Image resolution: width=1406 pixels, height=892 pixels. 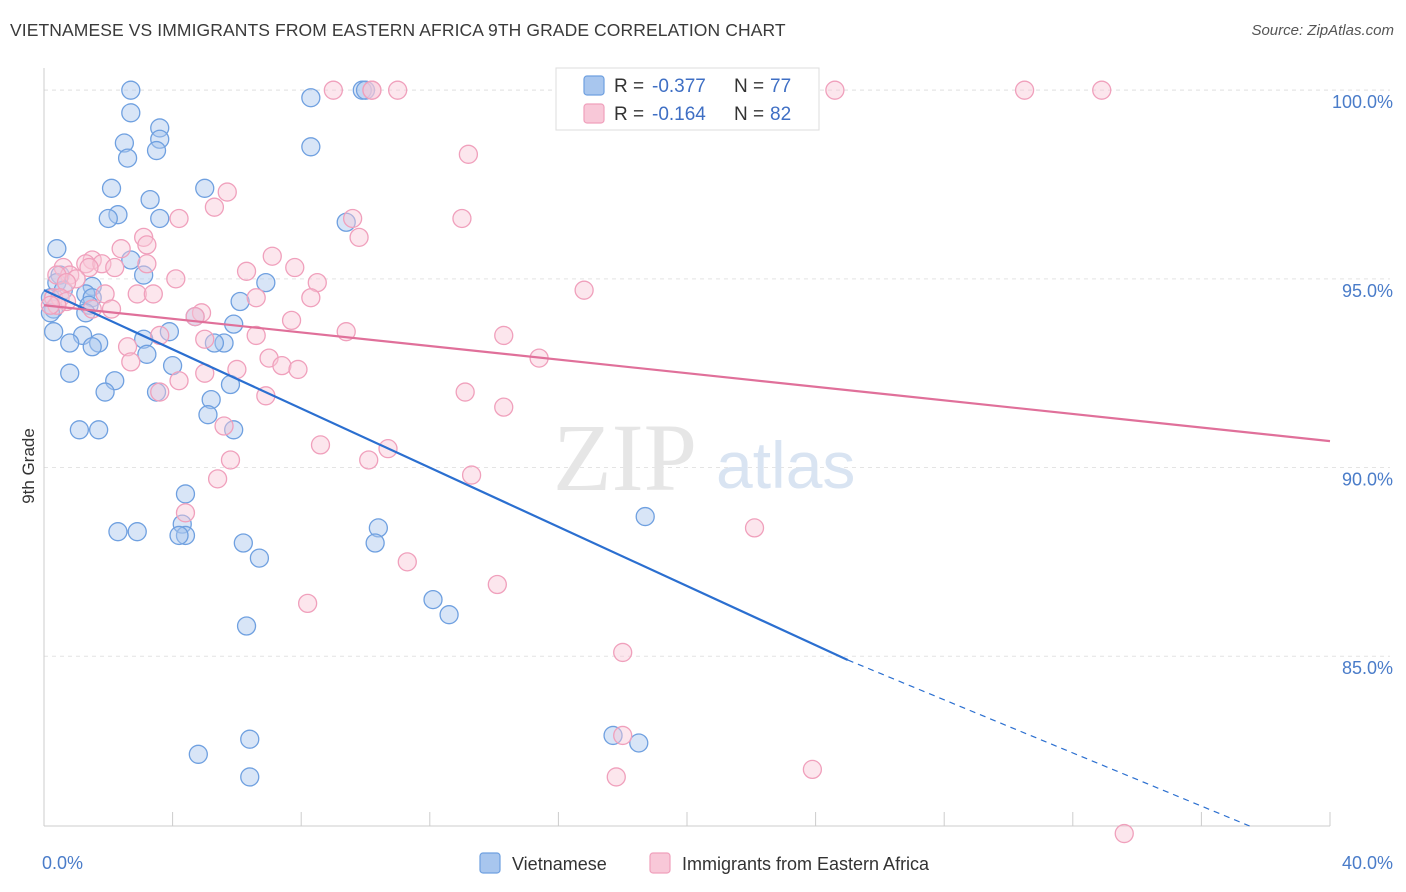 I want to click on y-tick-label: 95.0%, so click(x=1367, y=291).